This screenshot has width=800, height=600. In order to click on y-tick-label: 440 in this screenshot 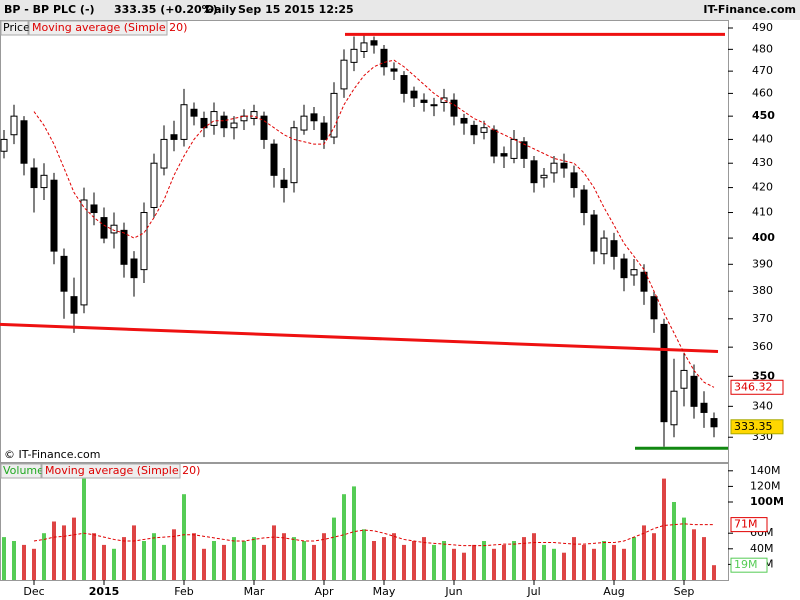, I will do `click(762, 138)`.